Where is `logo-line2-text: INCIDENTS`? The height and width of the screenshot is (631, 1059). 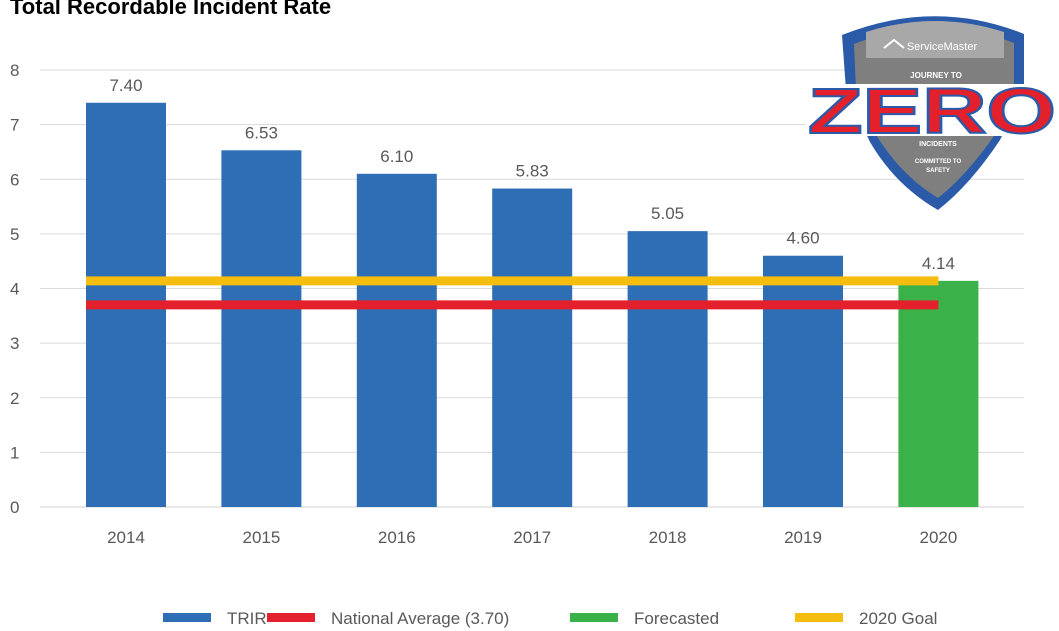 logo-line2-text: INCIDENTS is located at coordinates (938, 144).